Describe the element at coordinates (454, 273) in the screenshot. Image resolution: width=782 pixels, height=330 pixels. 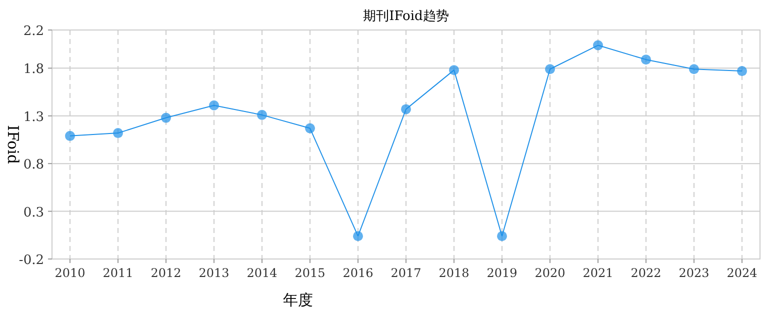
I see `x-tick-label: 2018` at that location.